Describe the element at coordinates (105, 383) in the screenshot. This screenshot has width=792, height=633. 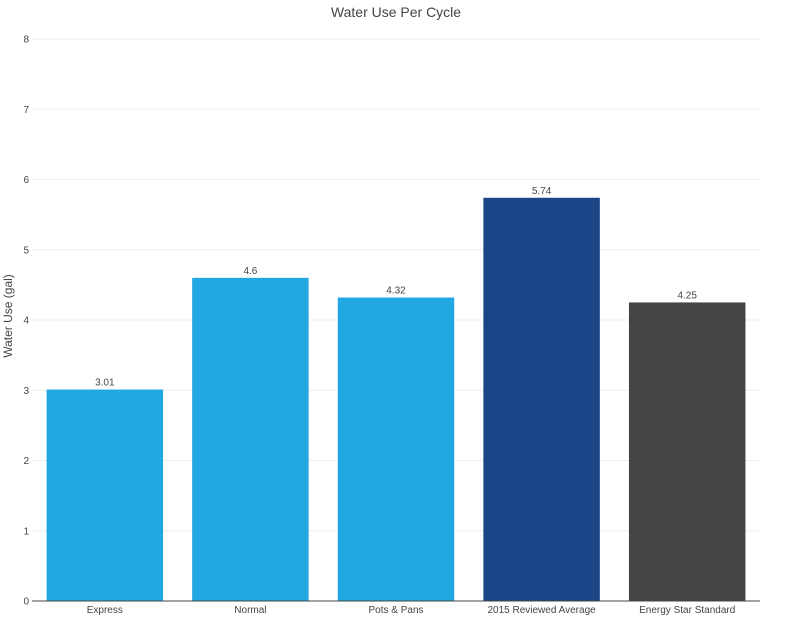
I see `bar-value-label: 3.01` at that location.